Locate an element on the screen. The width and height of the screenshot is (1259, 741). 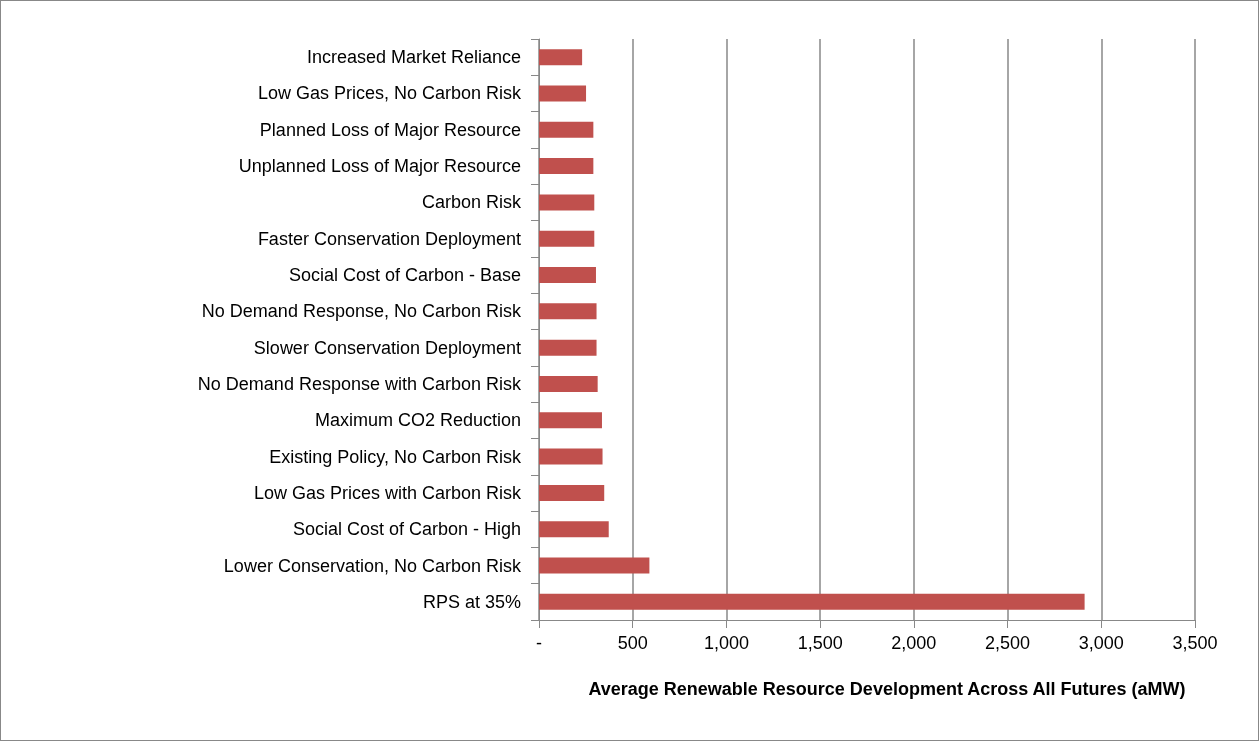
y-tick-label: No Demand Response, No Carbon Risk is located at coordinates (361, 311).